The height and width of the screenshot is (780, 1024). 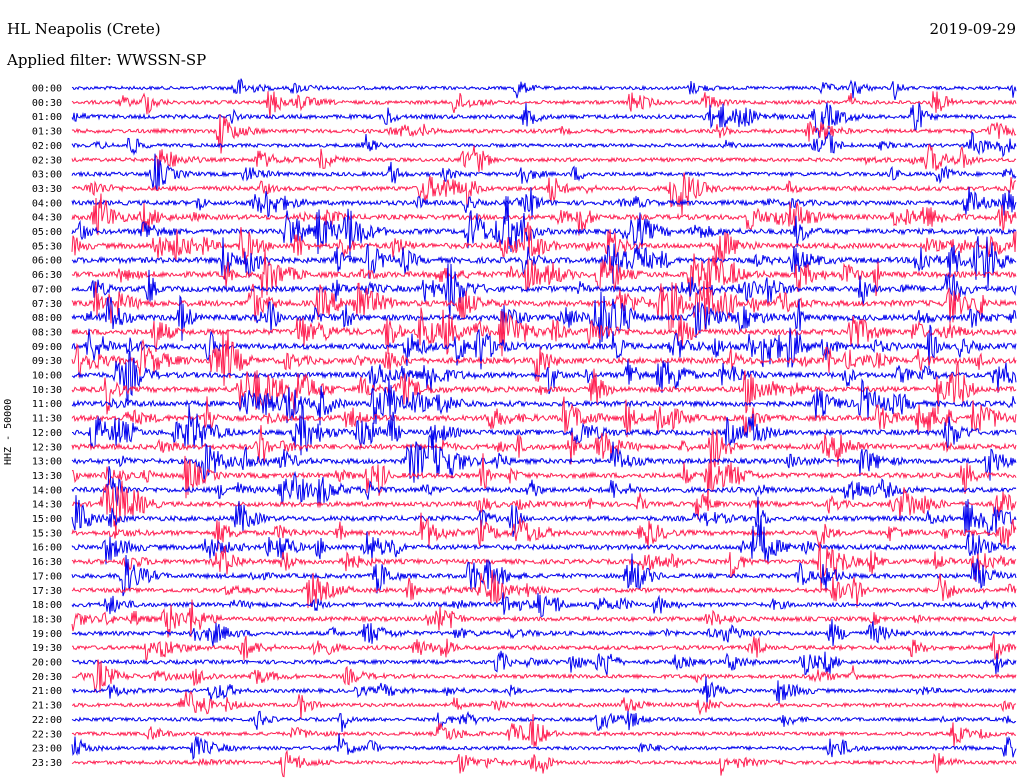 What do you see at coordinates (47, 648) in the screenshot?
I see `row-time-label: 19:30` at bounding box center [47, 648].